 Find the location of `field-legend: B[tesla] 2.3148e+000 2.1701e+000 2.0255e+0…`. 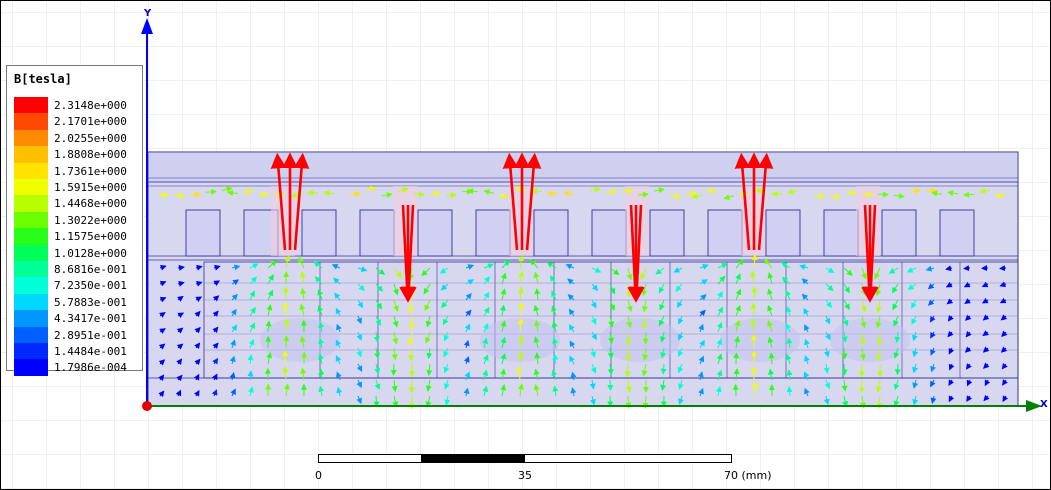

field-legend: B[tesla] 2.3148e+000 2.1701e+000 2.0255e+0… is located at coordinates (74, 220).